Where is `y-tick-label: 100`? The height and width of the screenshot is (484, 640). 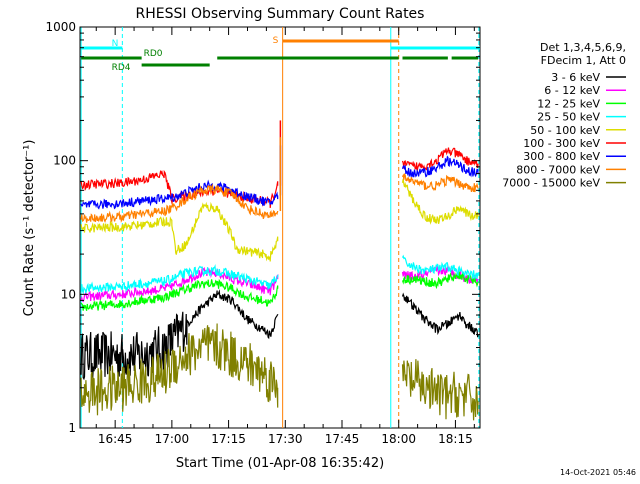
y-tick-label: 100 is located at coordinates (64, 161).